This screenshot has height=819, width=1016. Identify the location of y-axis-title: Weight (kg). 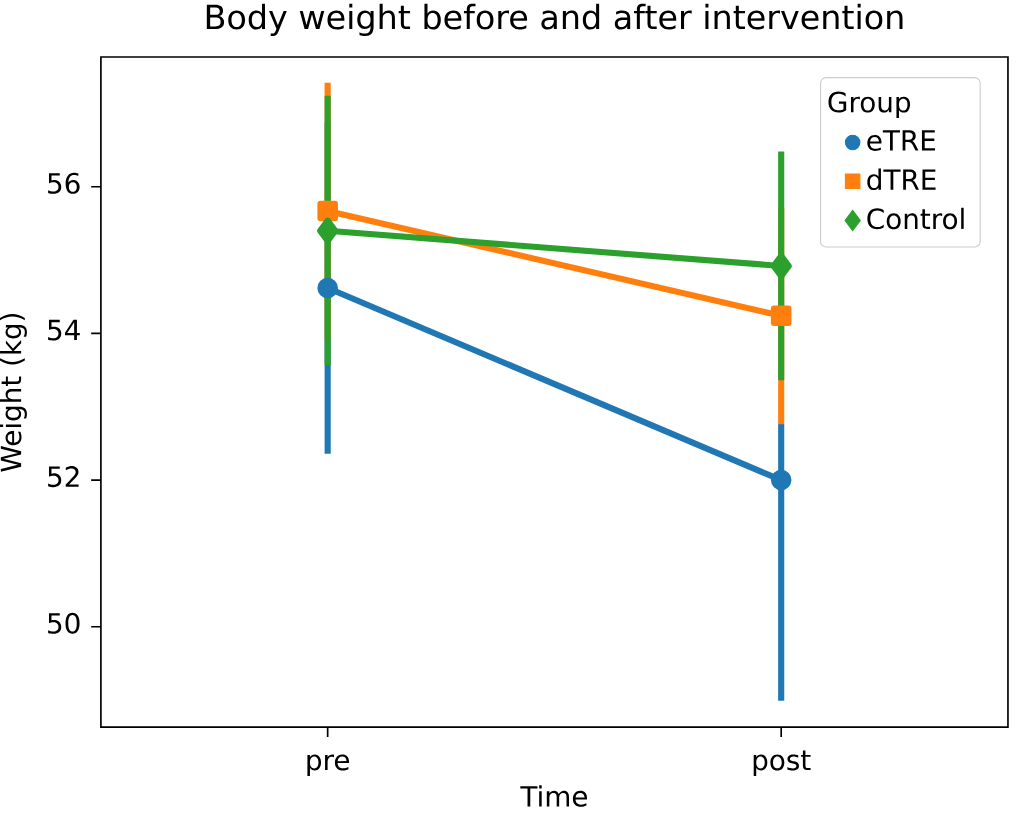
(13, 392).